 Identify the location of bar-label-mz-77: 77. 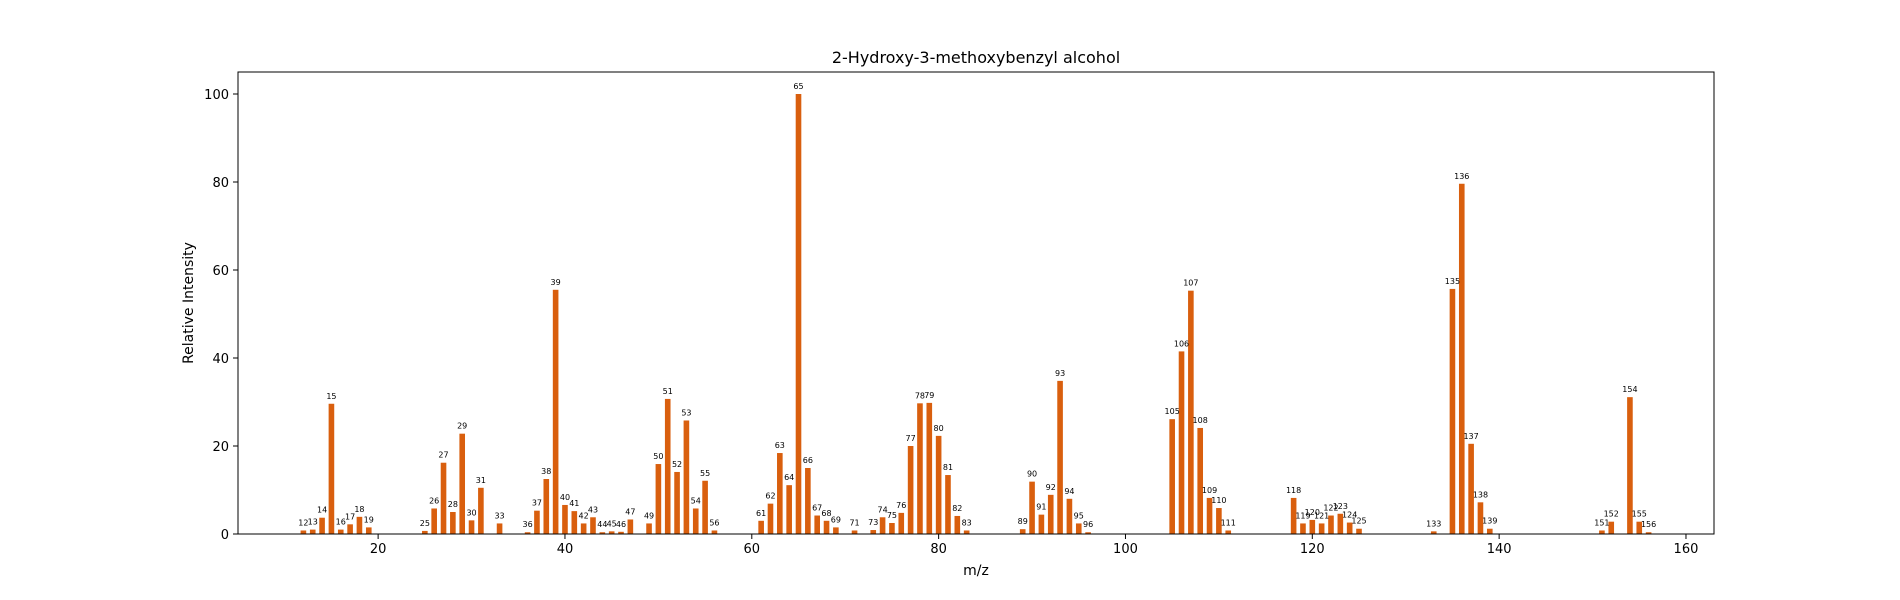
(911, 438).